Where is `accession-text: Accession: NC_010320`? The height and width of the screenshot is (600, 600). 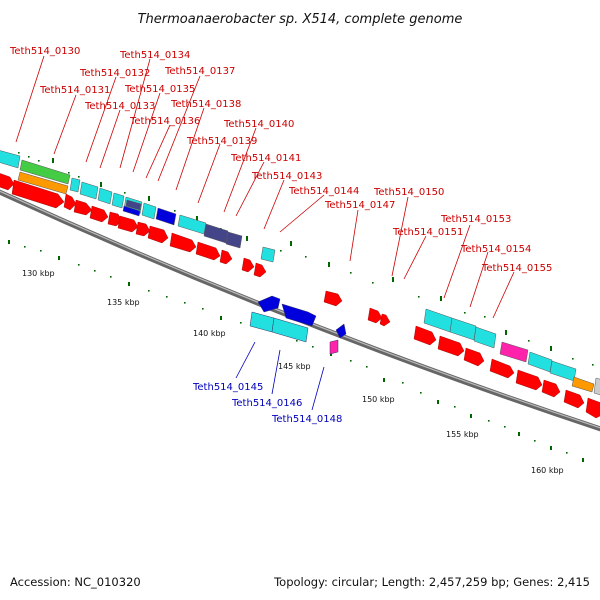
accession-text: Accession: NC_010320 is located at coordinates (75, 582).